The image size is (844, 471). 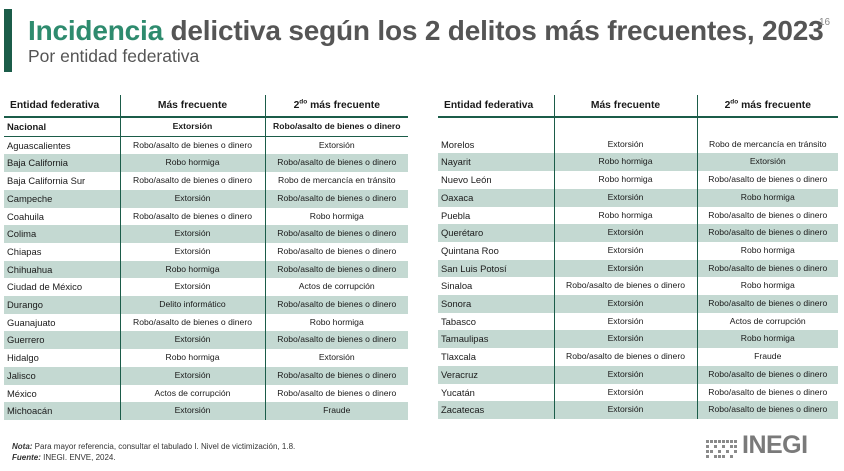 What do you see at coordinates (496, 374) in the screenshot?
I see `entidad-cell: Veracruz` at bounding box center [496, 374].